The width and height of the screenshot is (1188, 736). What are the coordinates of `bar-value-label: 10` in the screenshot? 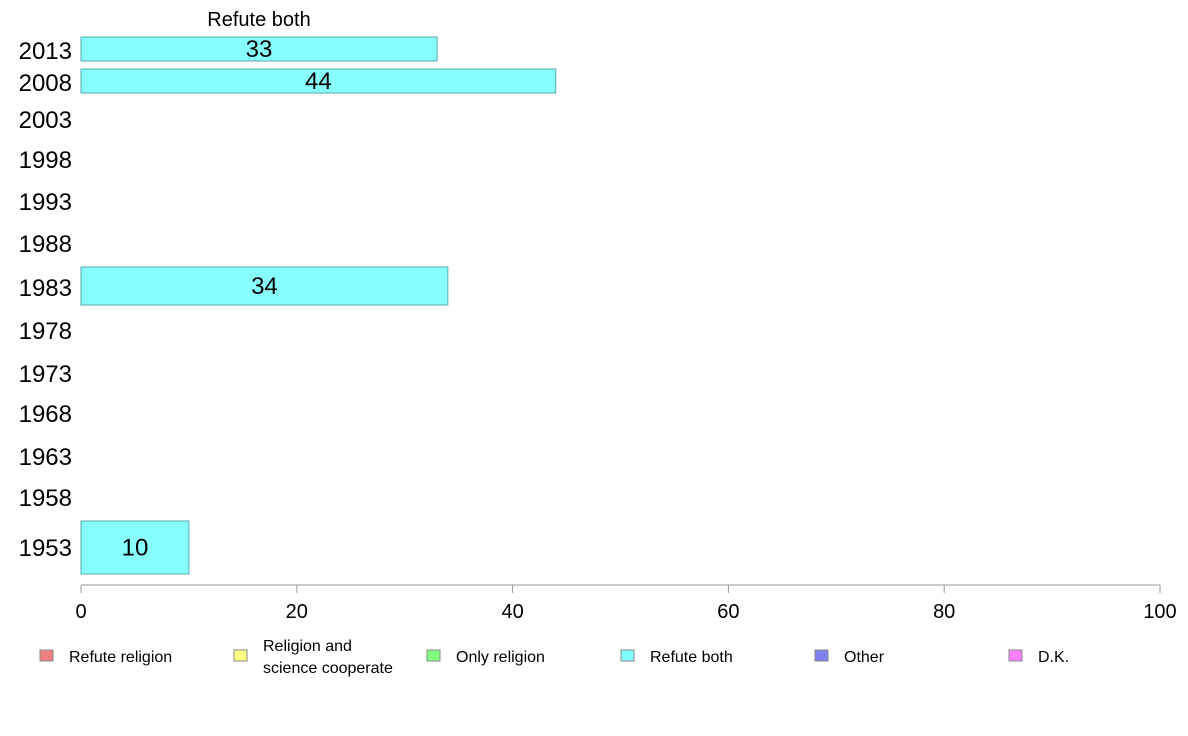 It's located at (135, 548).